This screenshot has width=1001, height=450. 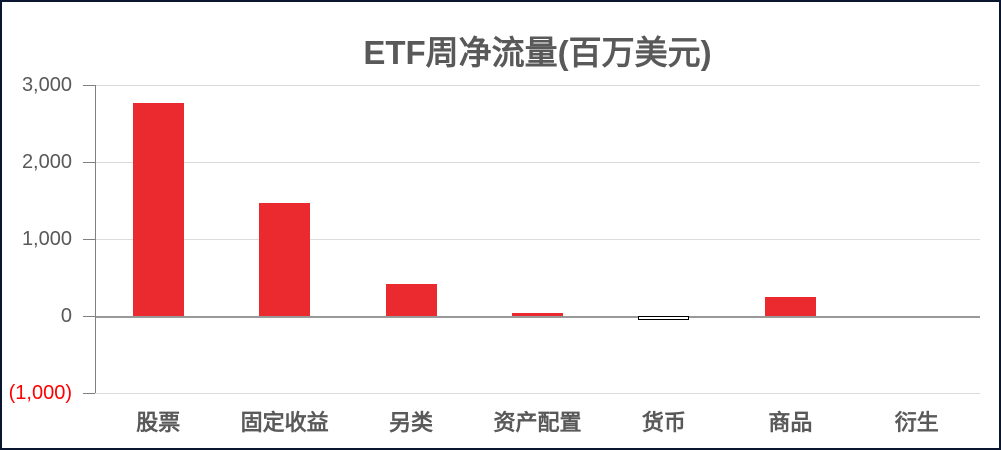 What do you see at coordinates (411, 422) in the screenshot?
I see `x-axis-label: 另类` at bounding box center [411, 422].